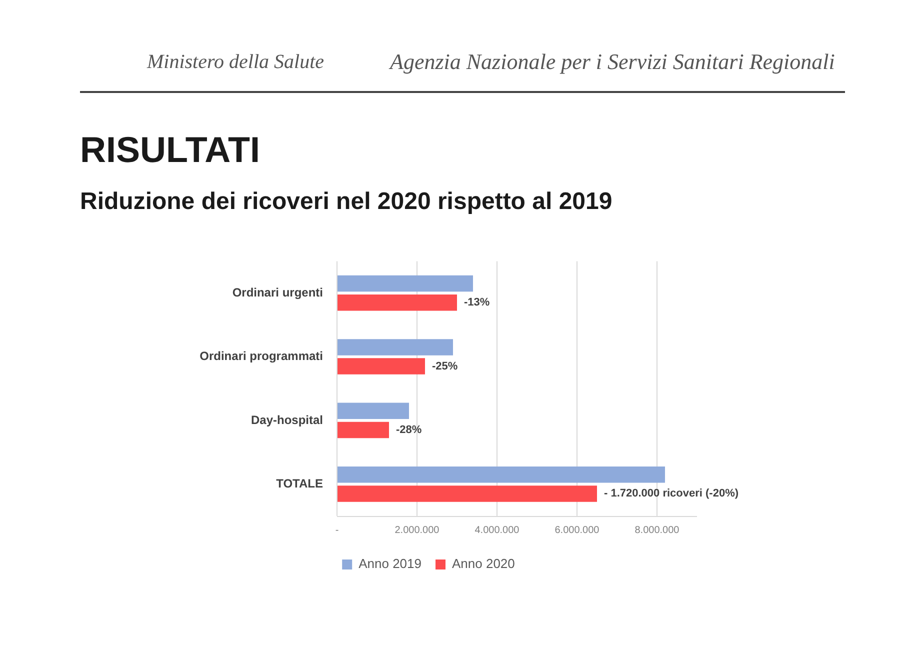 Image resolution: width=920 pixels, height=650 pixels. I want to click on legend-label: Anno 2019, so click(390, 564).